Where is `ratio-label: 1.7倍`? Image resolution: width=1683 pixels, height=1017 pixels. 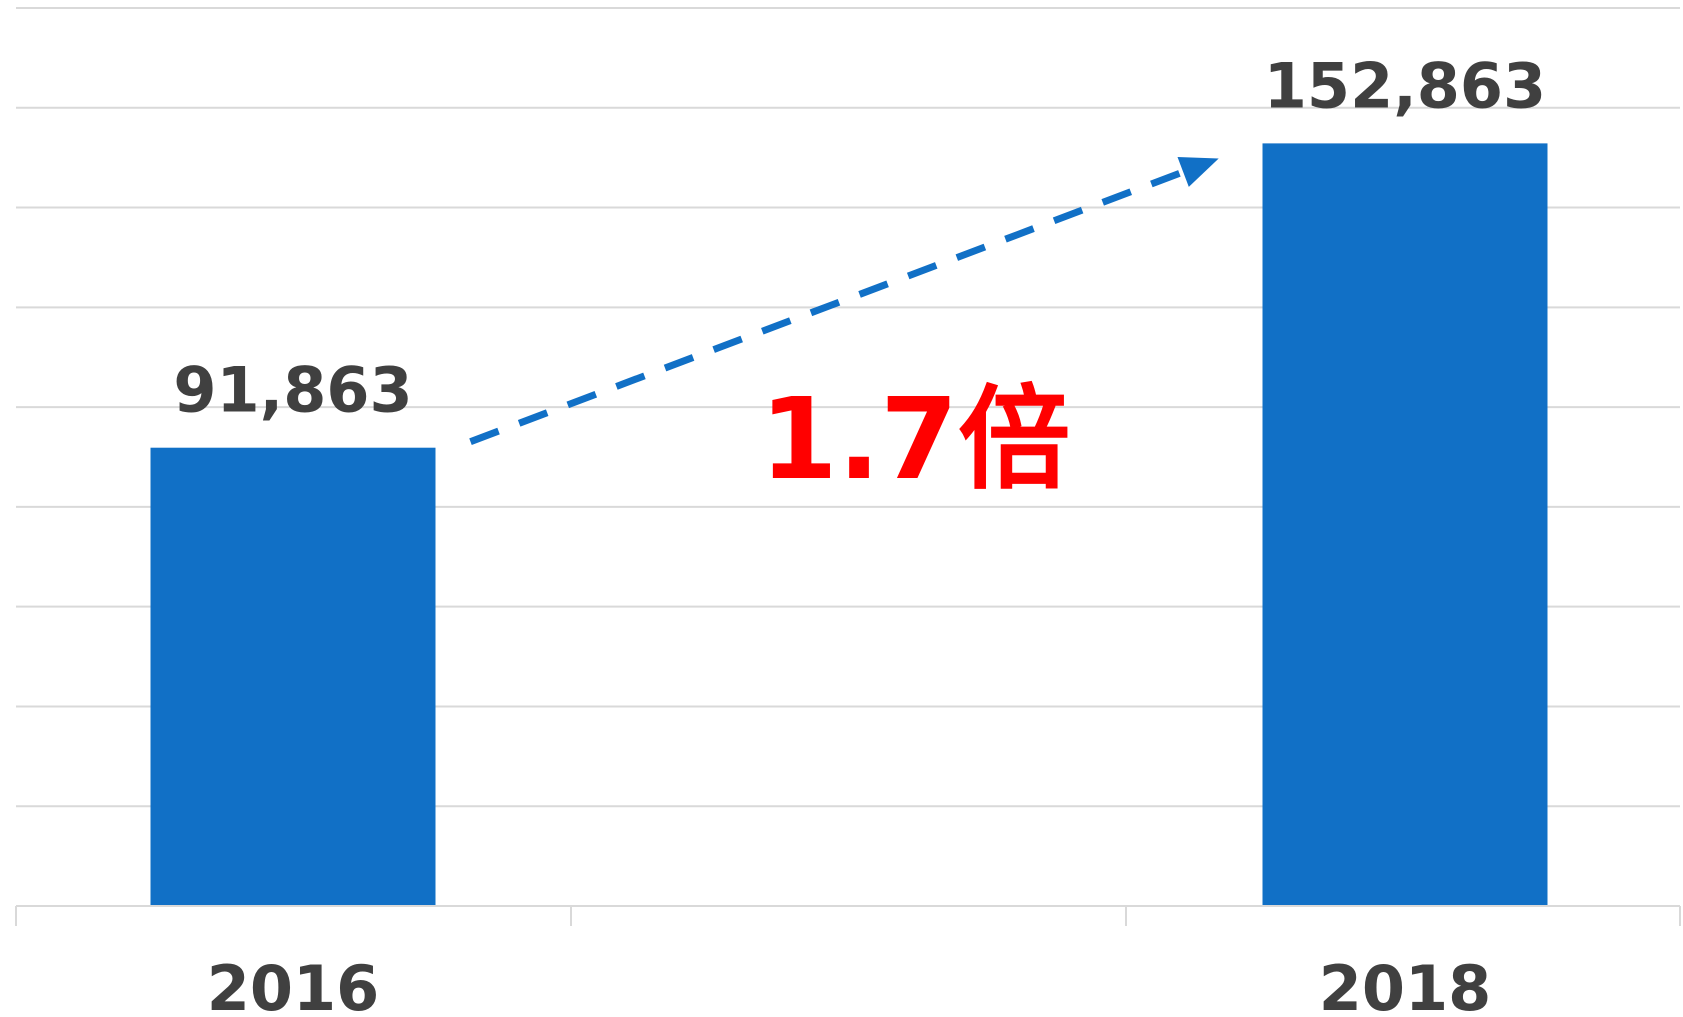
ratio-label: 1.7倍 is located at coordinates (915, 440).